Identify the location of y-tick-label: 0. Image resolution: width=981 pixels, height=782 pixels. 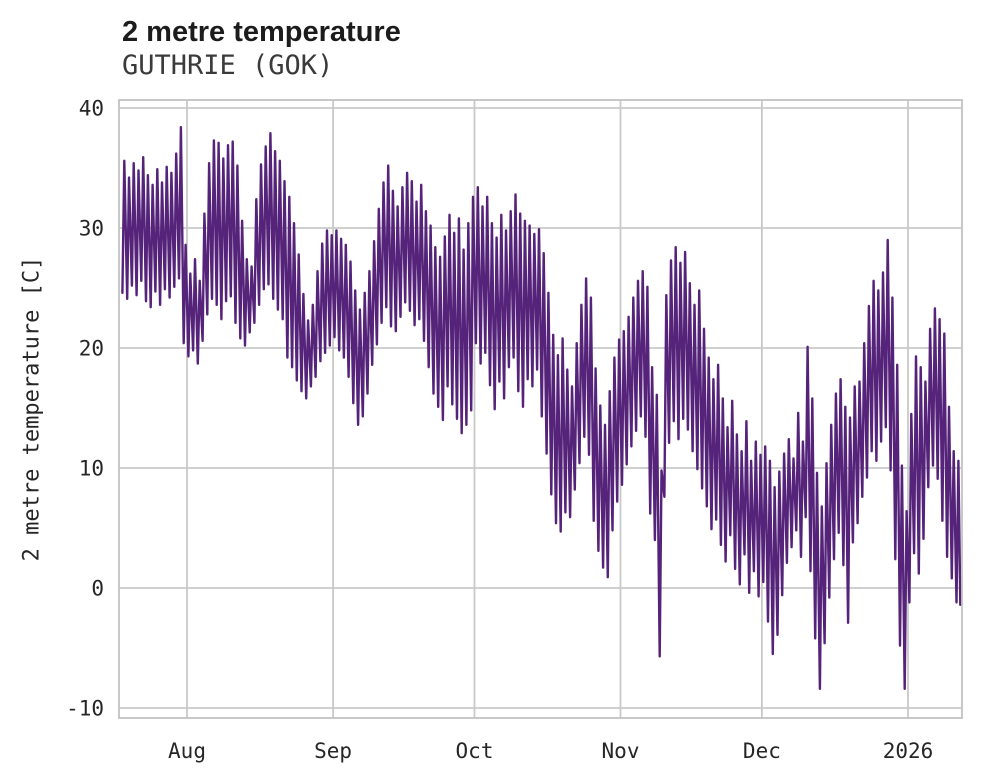
(97, 589).